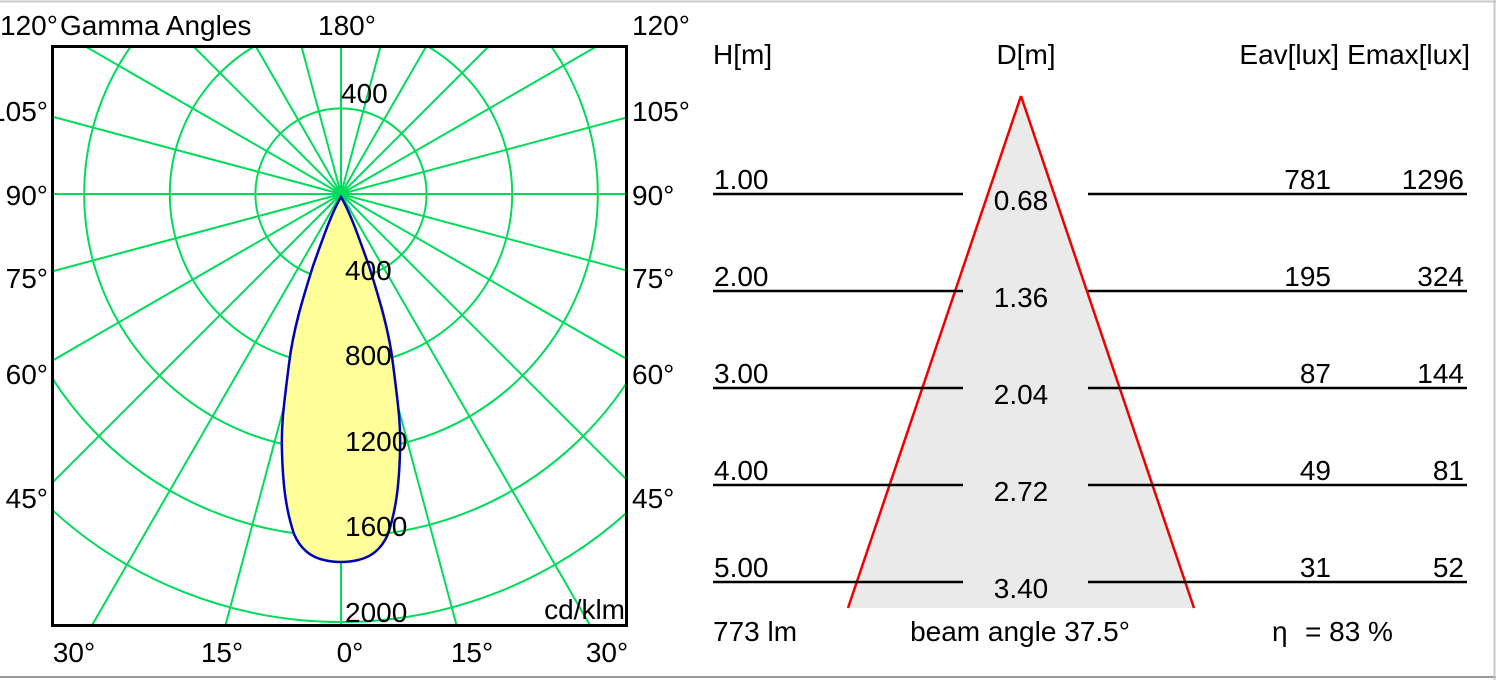  Describe the element at coordinates (1448, 470) in the screenshot. I see `cell-emax: 81` at that location.